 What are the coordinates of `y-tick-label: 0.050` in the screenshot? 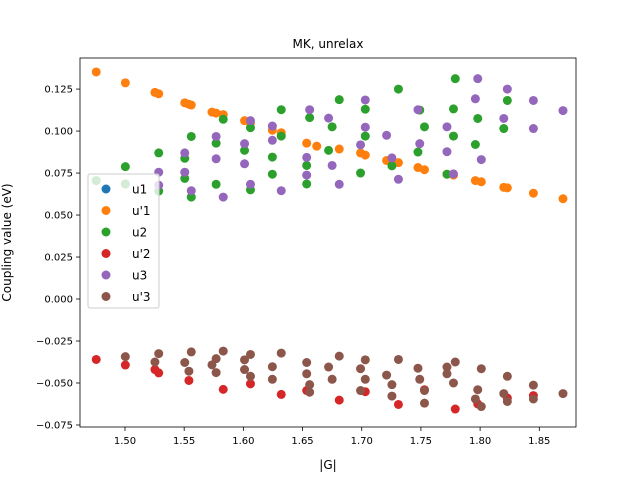 It's located at (58, 216).